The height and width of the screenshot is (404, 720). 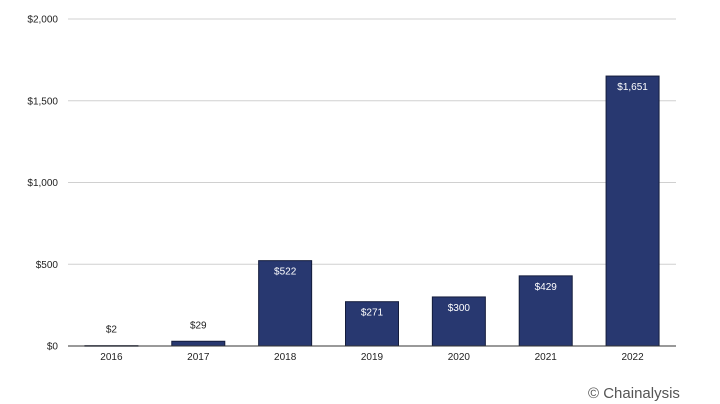 What do you see at coordinates (198, 325) in the screenshot?
I see `bar-value-label-2017: $29` at bounding box center [198, 325].